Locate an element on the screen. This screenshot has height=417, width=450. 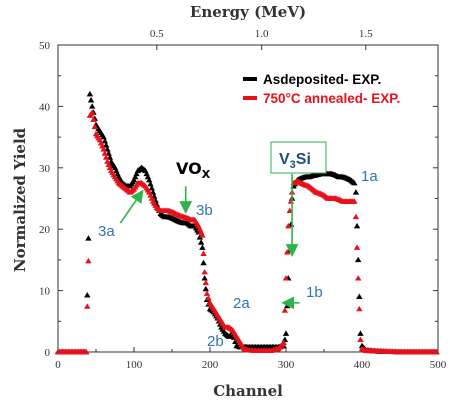
annotation-arrows is located at coordinates (209, 241).